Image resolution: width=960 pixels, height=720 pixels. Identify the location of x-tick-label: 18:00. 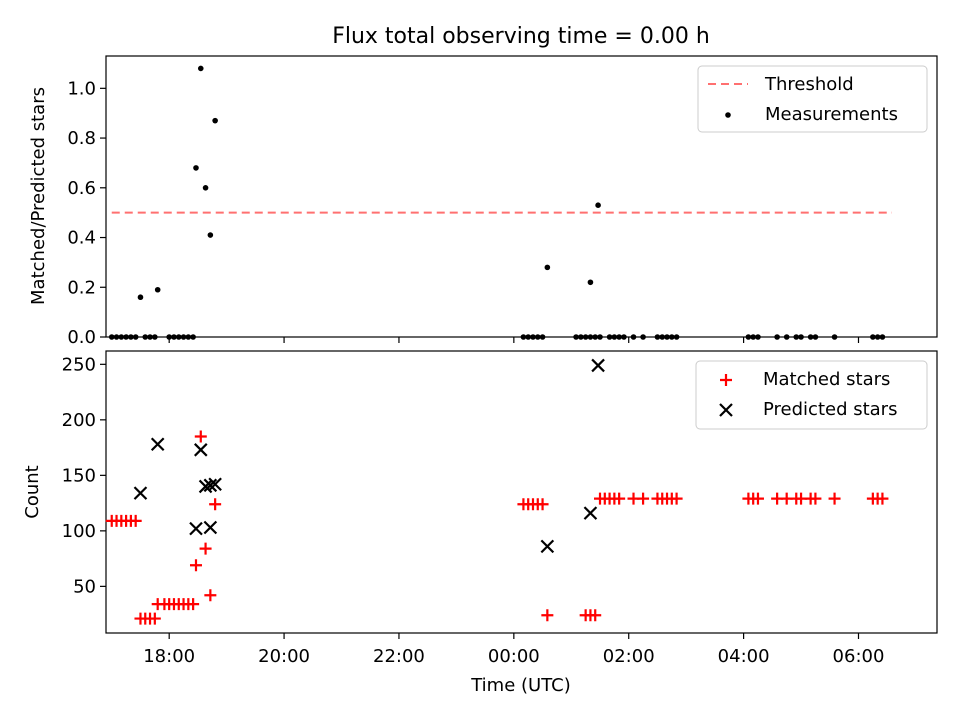
(169, 656).